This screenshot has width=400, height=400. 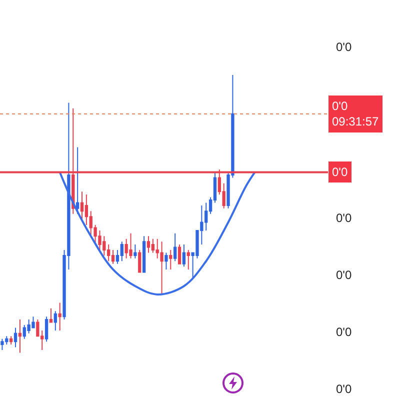 What do you see at coordinates (356, 114) in the screenshot?
I see `text: 0'0 09:31:57` at bounding box center [356, 114].